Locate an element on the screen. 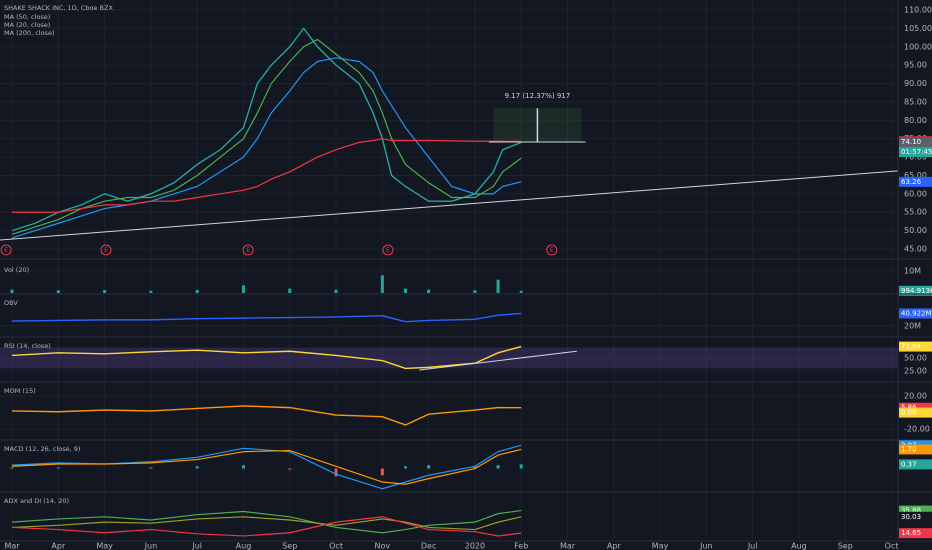 The height and width of the screenshot is (550, 932). y-tick-label: 45.00 is located at coordinates (915, 248).